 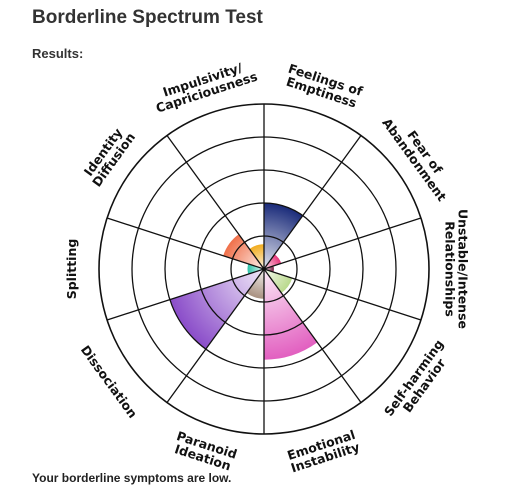 What do you see at coordinates (58, 53) in the screenshot?
I see `results-label: Results:` at bounding box center [58, 53].